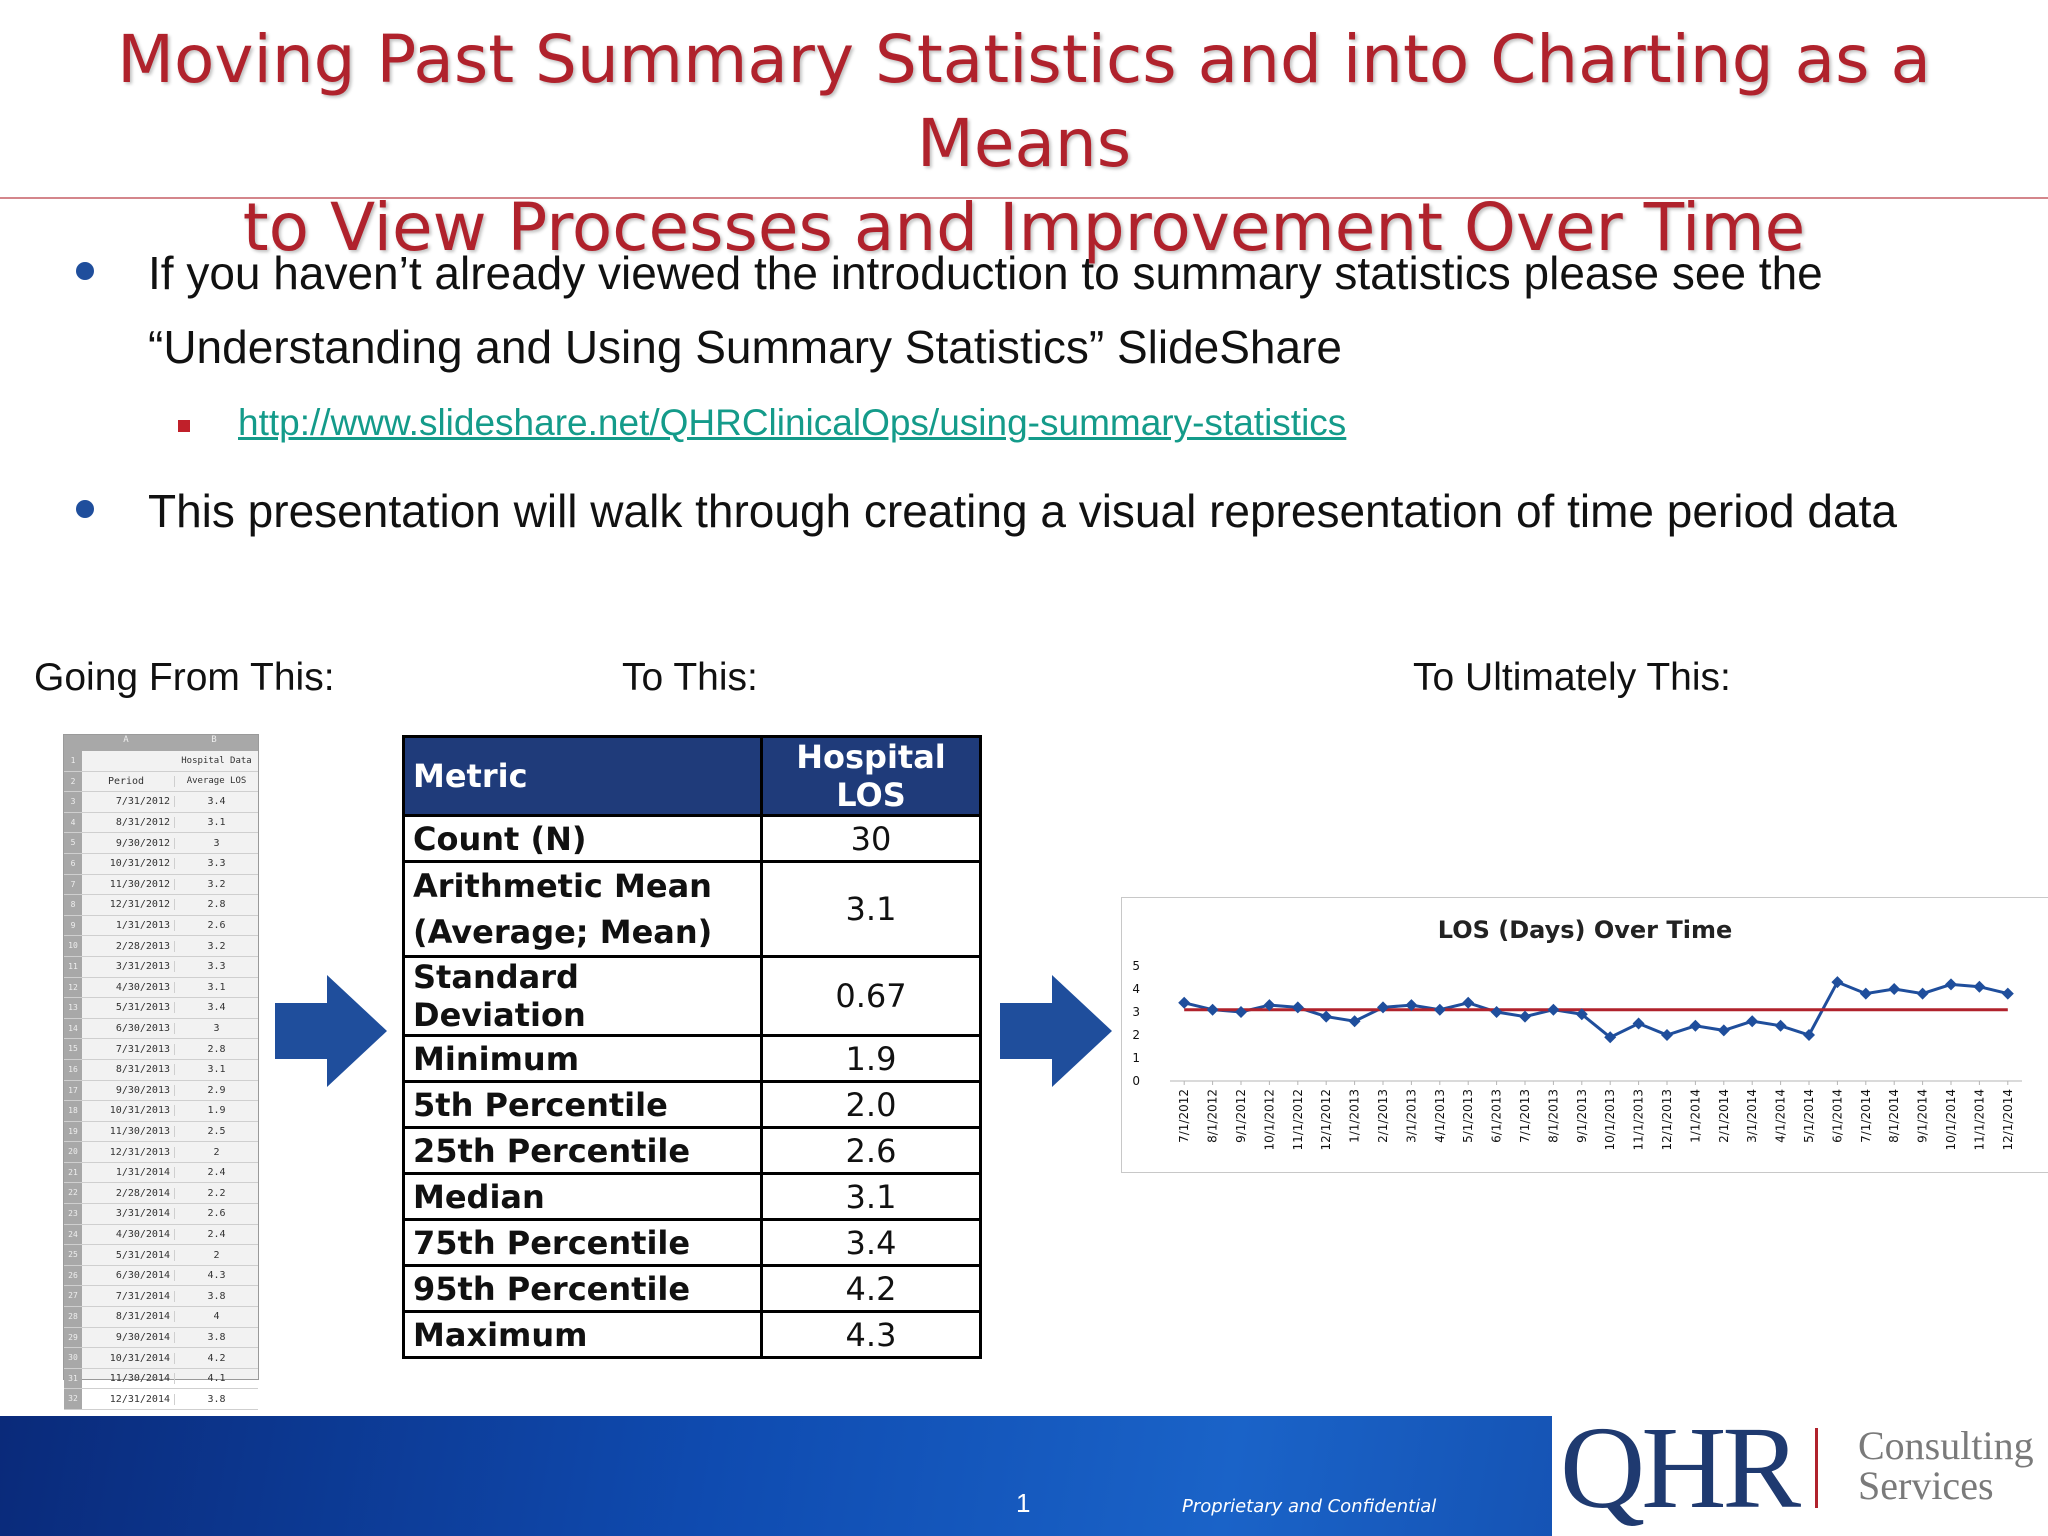 The height and width of the screenshot is (1536, 2048). What do you see at coordinates (871, 1150) in the screenshot?
I see `metric-value: 2.6` at bounding box center [871, 1150].